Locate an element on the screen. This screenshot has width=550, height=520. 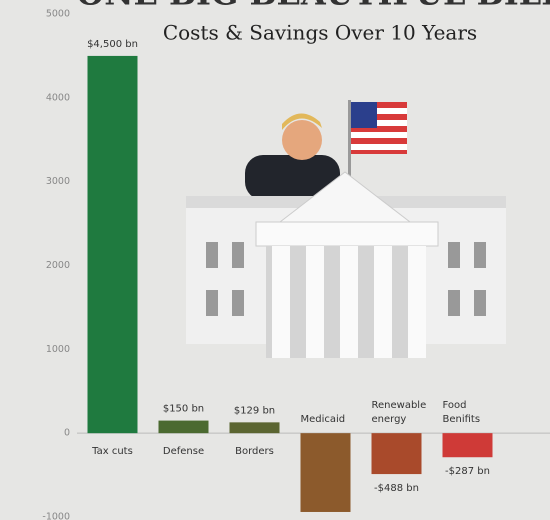
value-label: $4,500 bn is located at coordinates (112, 44).